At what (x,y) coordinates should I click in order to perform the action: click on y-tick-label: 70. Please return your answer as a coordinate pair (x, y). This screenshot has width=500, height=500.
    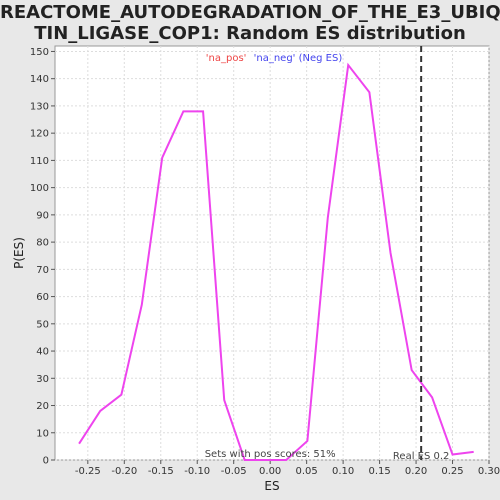
    Looking at the image, I should click on (42, 270).